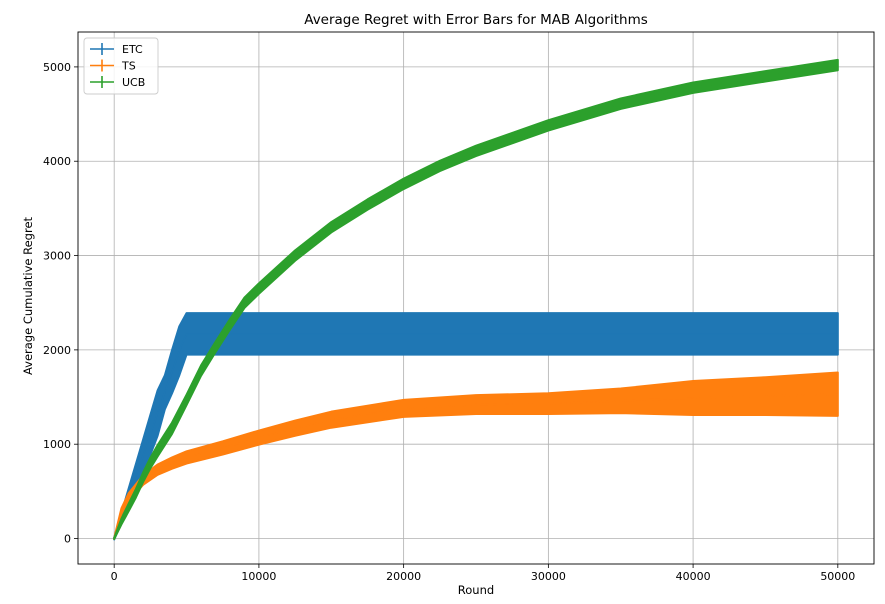 The width and height of the screenshot is (885, 604). I want to click on y-axis-label: Average Cumulative Regret, so click(28, 295).